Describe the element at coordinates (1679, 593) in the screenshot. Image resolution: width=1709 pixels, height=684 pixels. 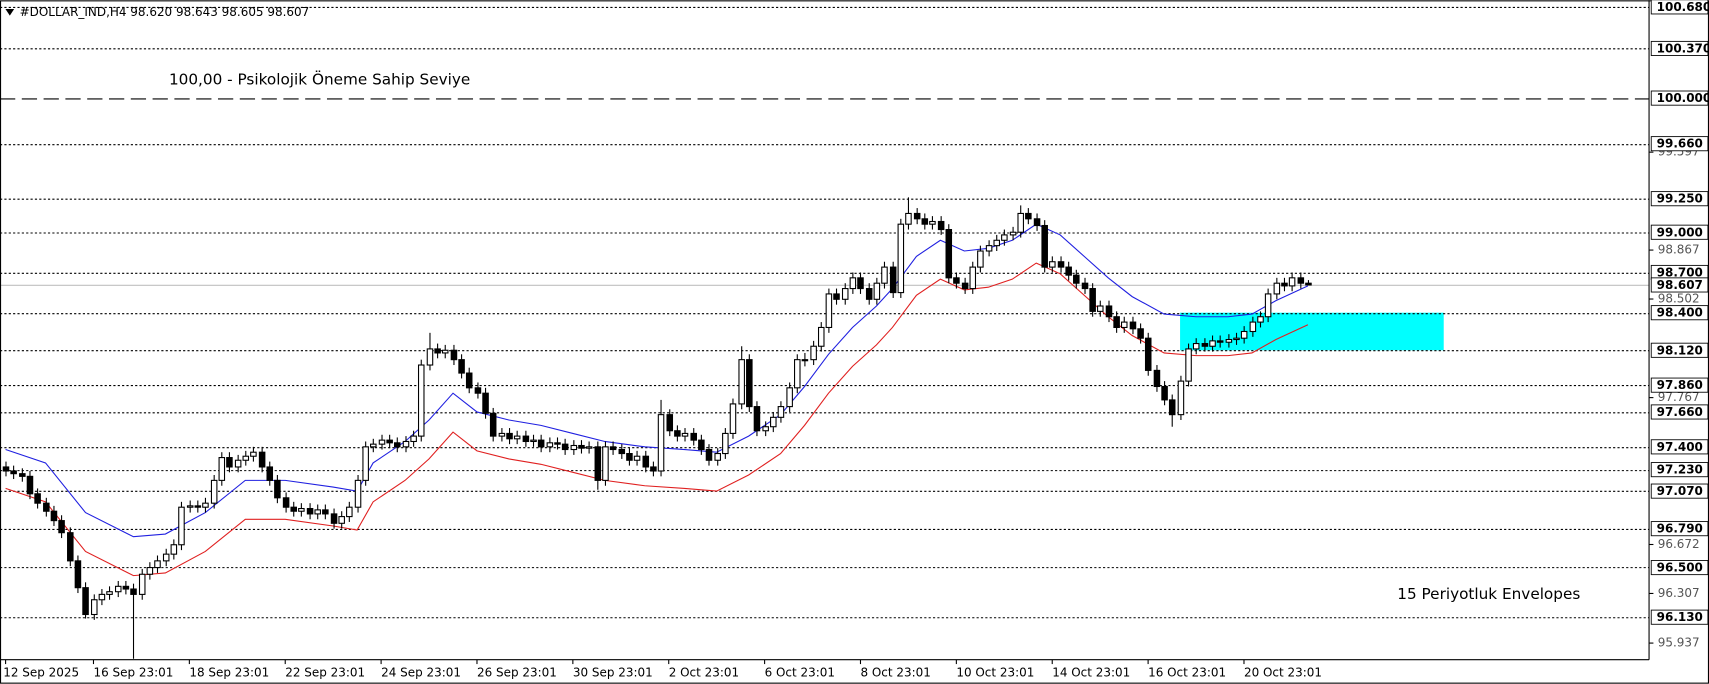
I see `y-tick-label: 96.307` at that location.